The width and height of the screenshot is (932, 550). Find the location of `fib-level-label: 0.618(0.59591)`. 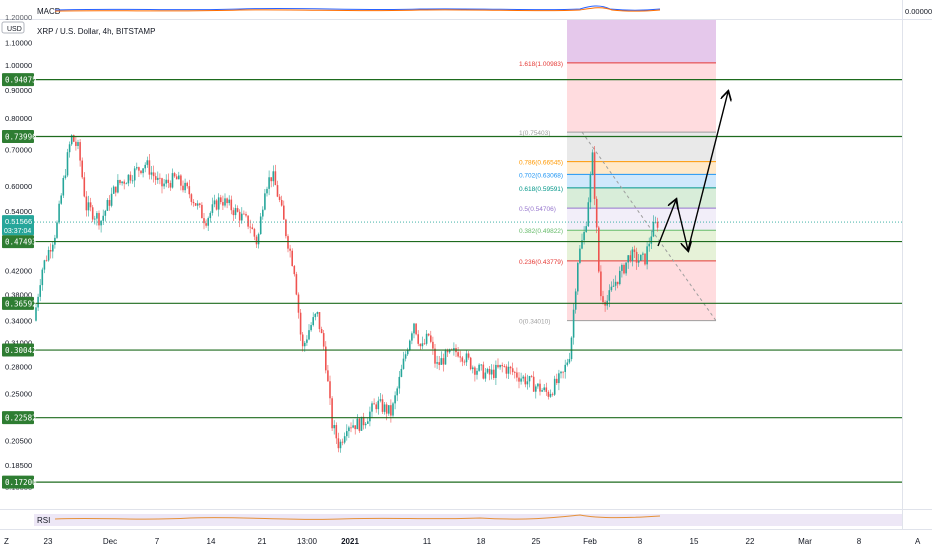

fib-level-label: 0.618(0.59591) is located at coordinates (541, 189).